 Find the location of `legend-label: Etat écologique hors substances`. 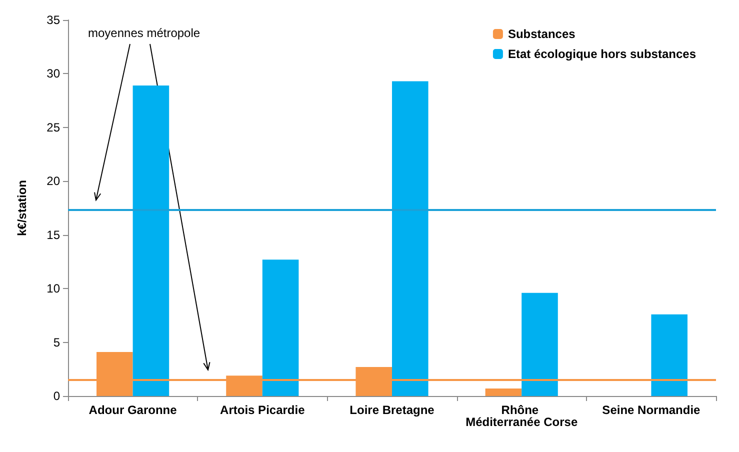

legend-label: Etat écologique hors substances is located at coordinates (602, 54).